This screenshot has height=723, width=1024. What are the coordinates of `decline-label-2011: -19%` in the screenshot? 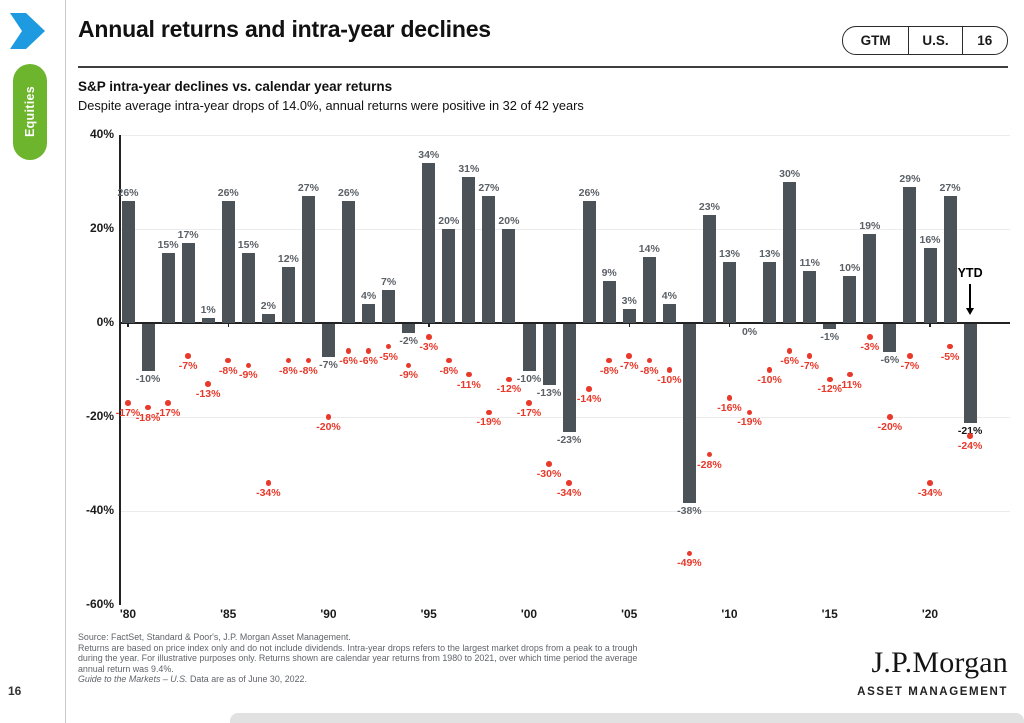 It's located at (749, 422).